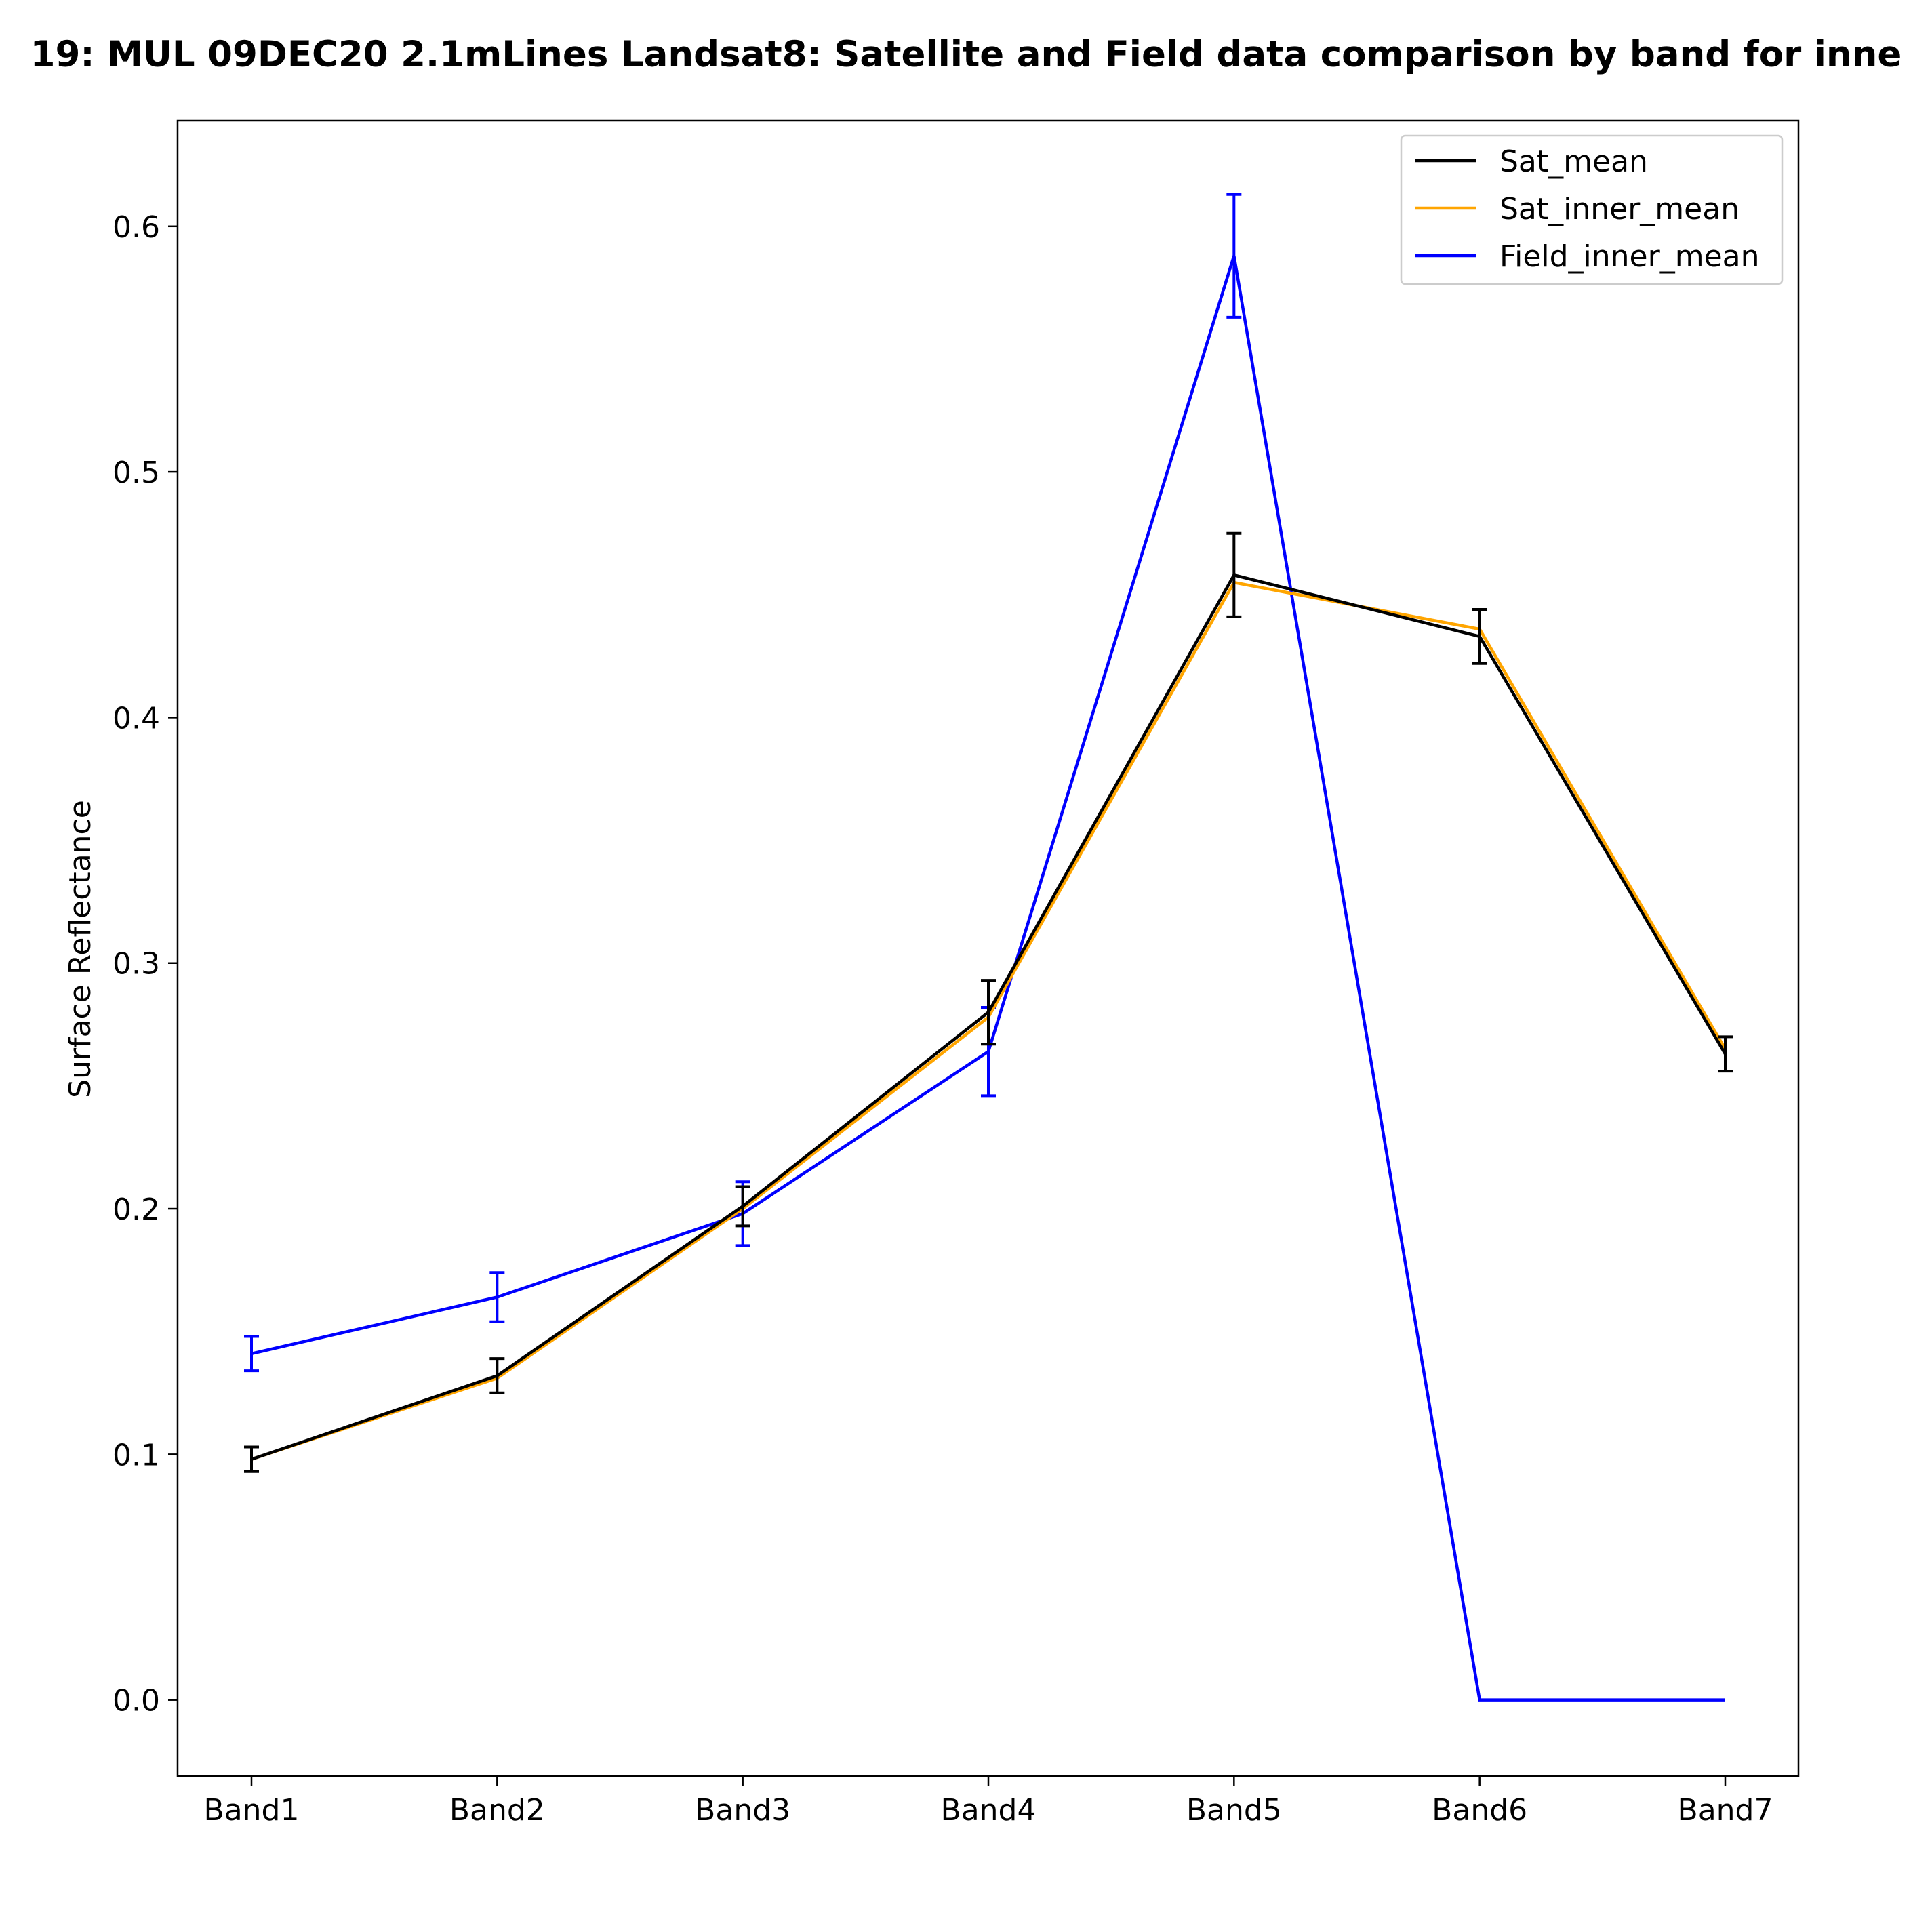 This screenshot has height=1932, width=1932. I want to click on legend-label: Field_inner_mean, so click(1630, 256).